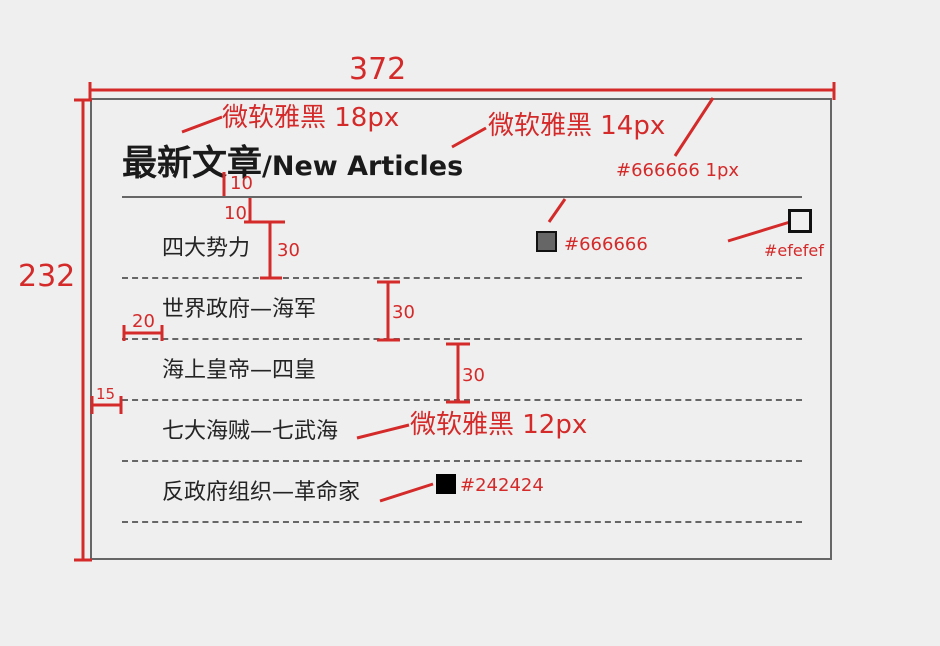 The height and width of the screenshot is (646, 940). Describe the element at coordinates (106, 394) in the screenshot. I see `indent-box-label: 15` at that location.